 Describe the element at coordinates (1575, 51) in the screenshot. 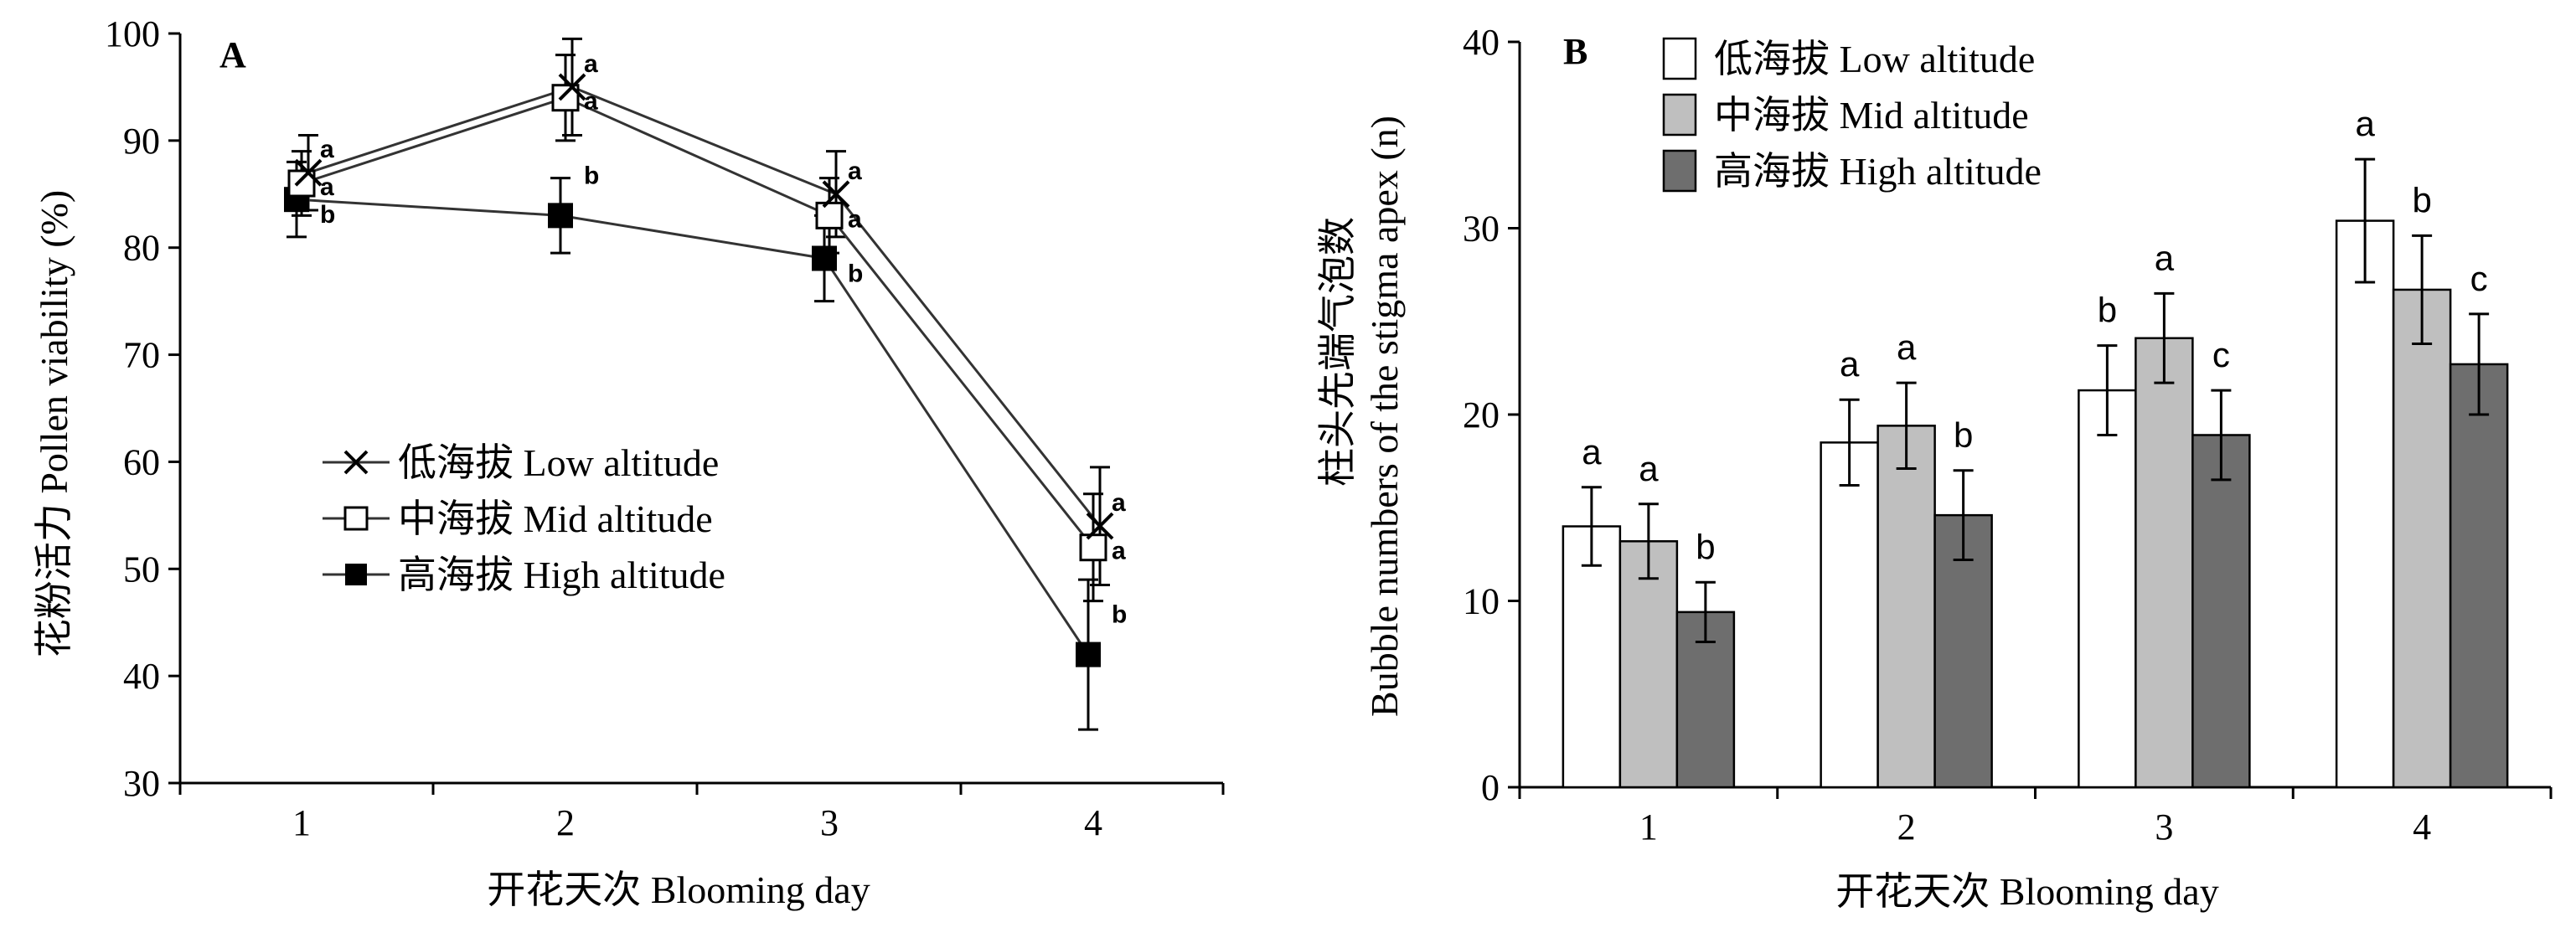

I see `panel-b-label: B` at that location.